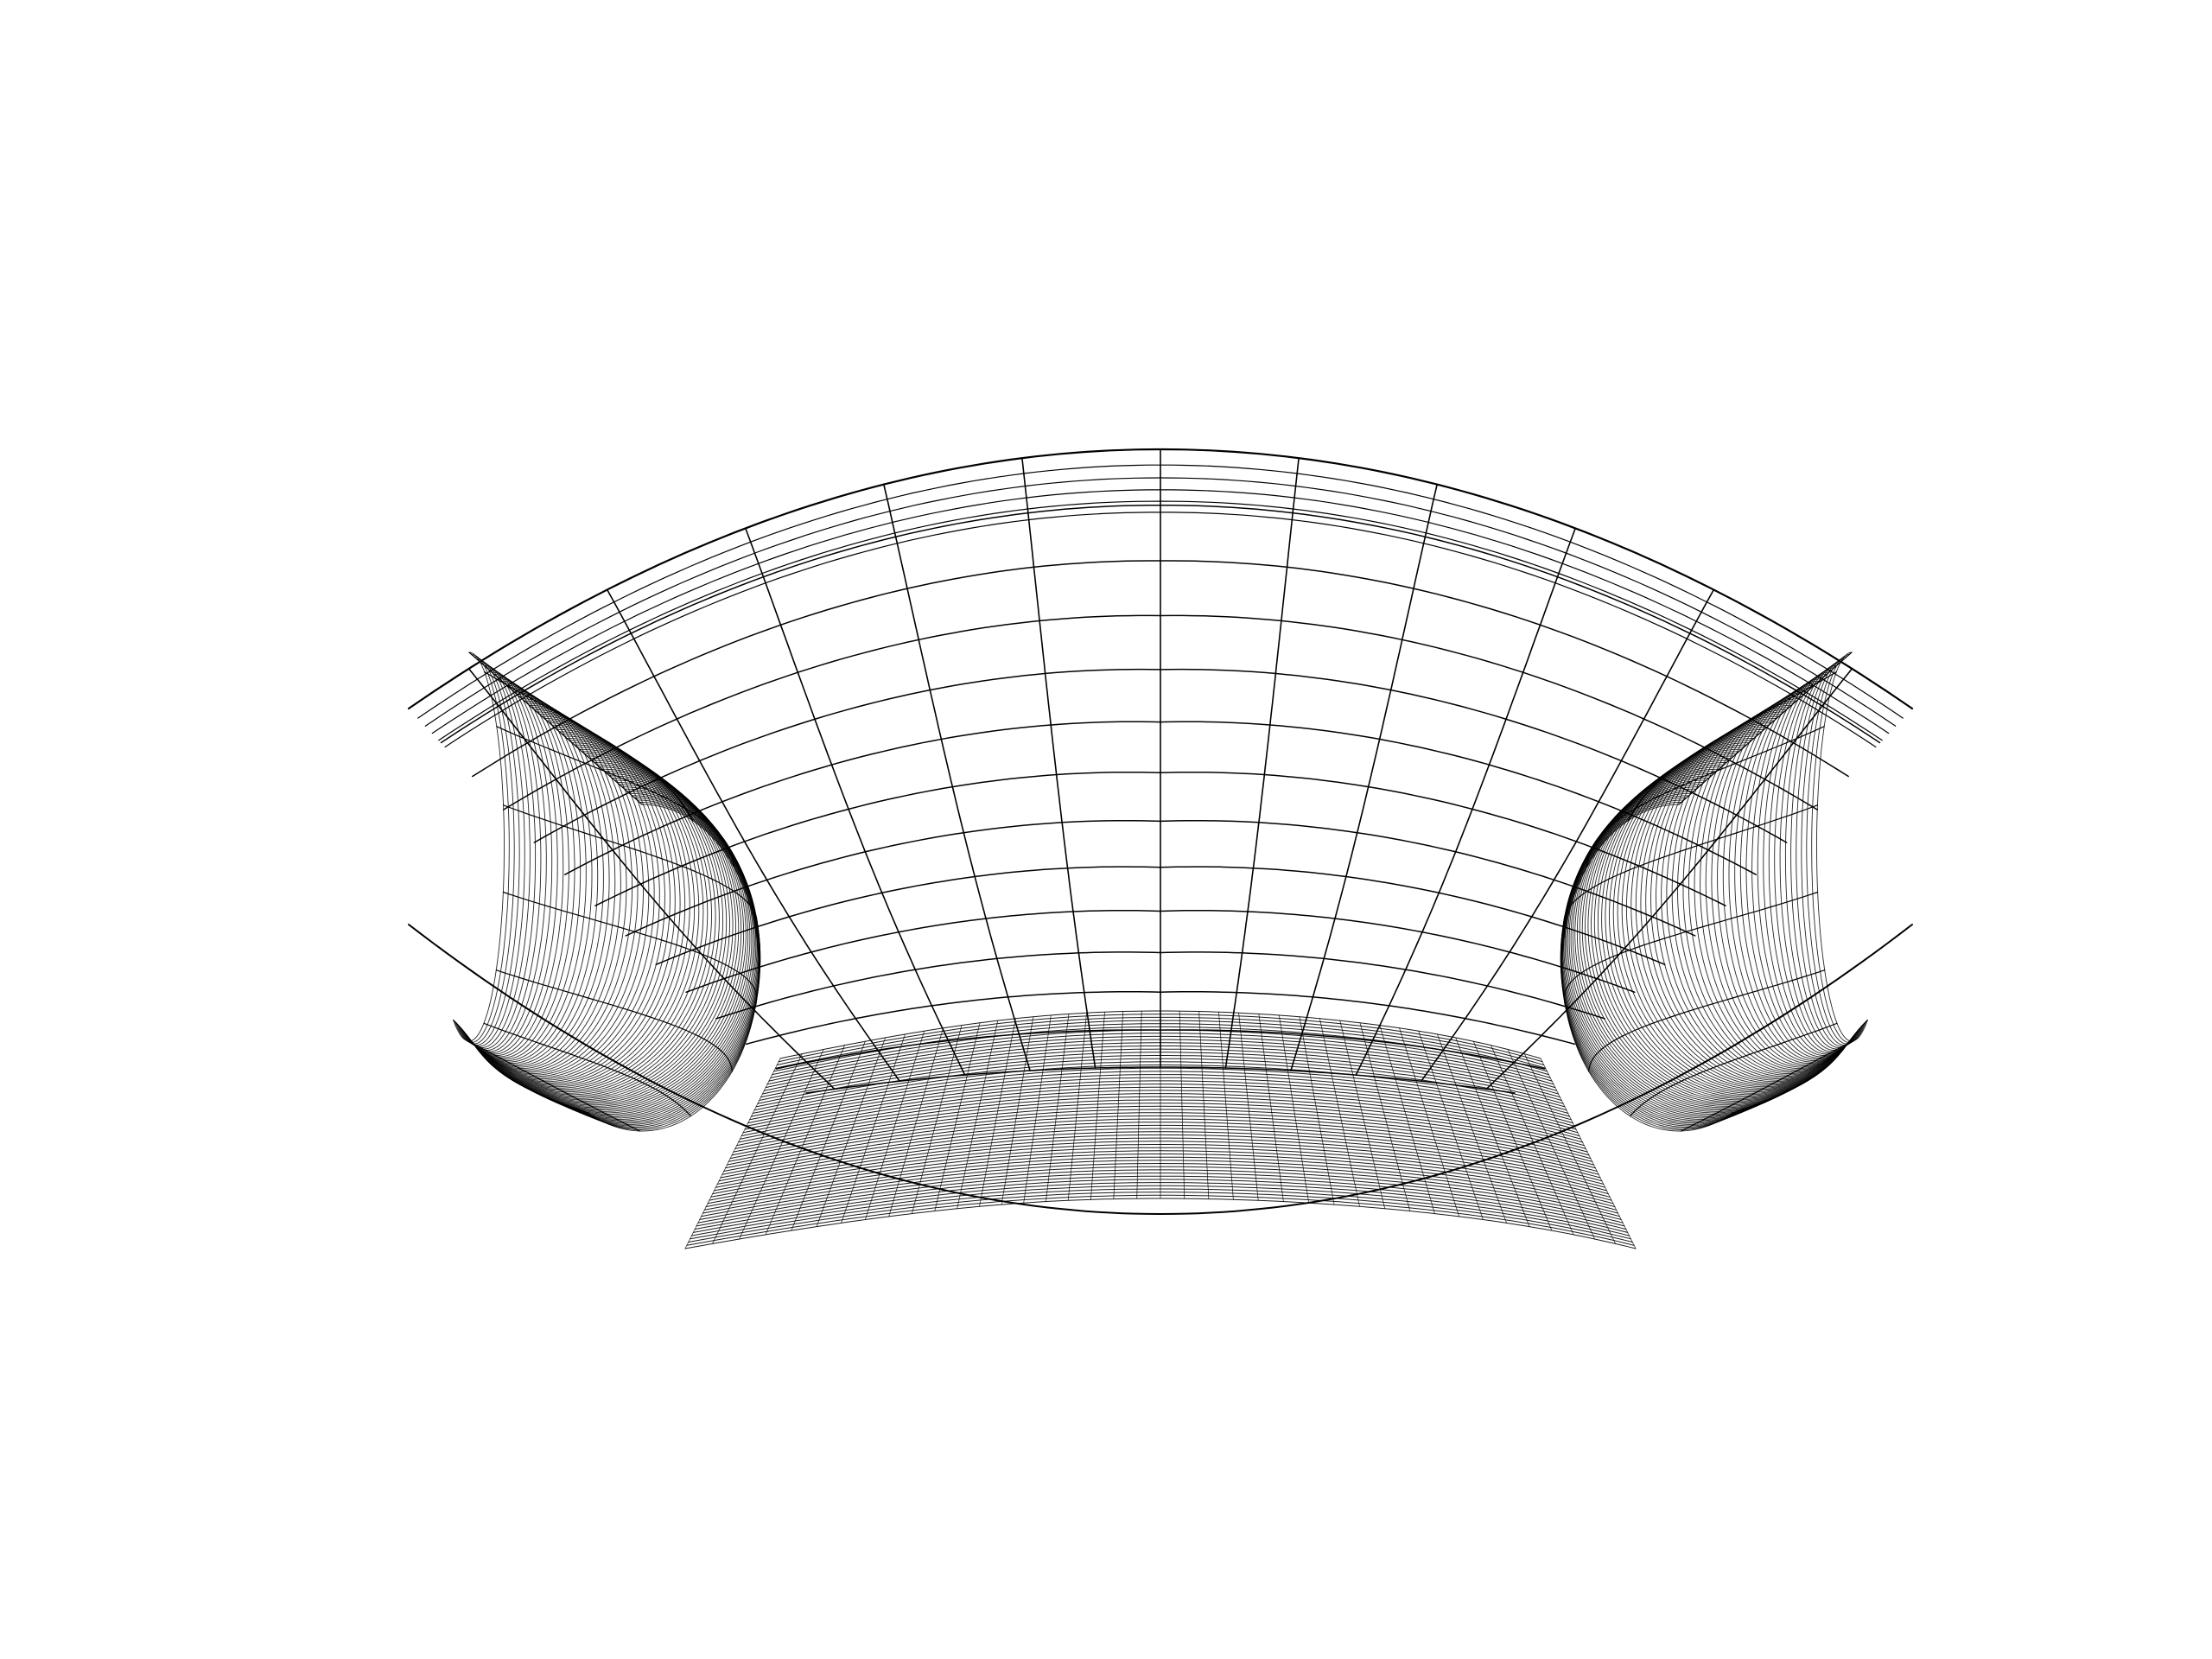 This screenshot has height=1659, width=2212. I want to click on lower-silhouette-outline, so click(1160, 1069).